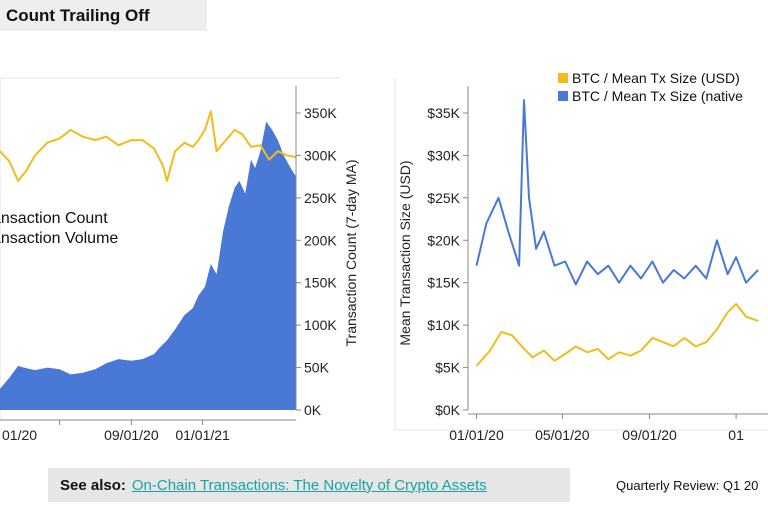 This screenshot has width=768, height=512. What do you see at coordinates (443, 325) in the screenshot?
I see `y-tick-label: $10K` at bounding box center [443, 325].